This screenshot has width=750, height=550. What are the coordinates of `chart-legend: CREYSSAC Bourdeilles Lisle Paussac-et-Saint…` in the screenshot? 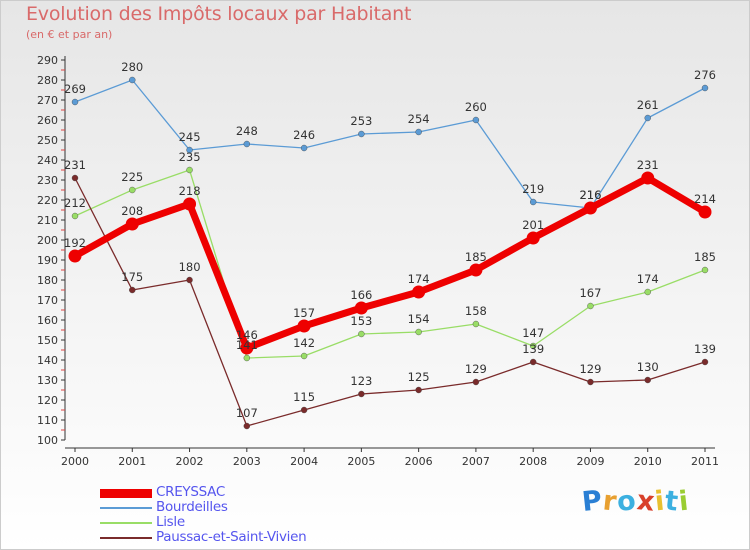 It's located at (230, 515).